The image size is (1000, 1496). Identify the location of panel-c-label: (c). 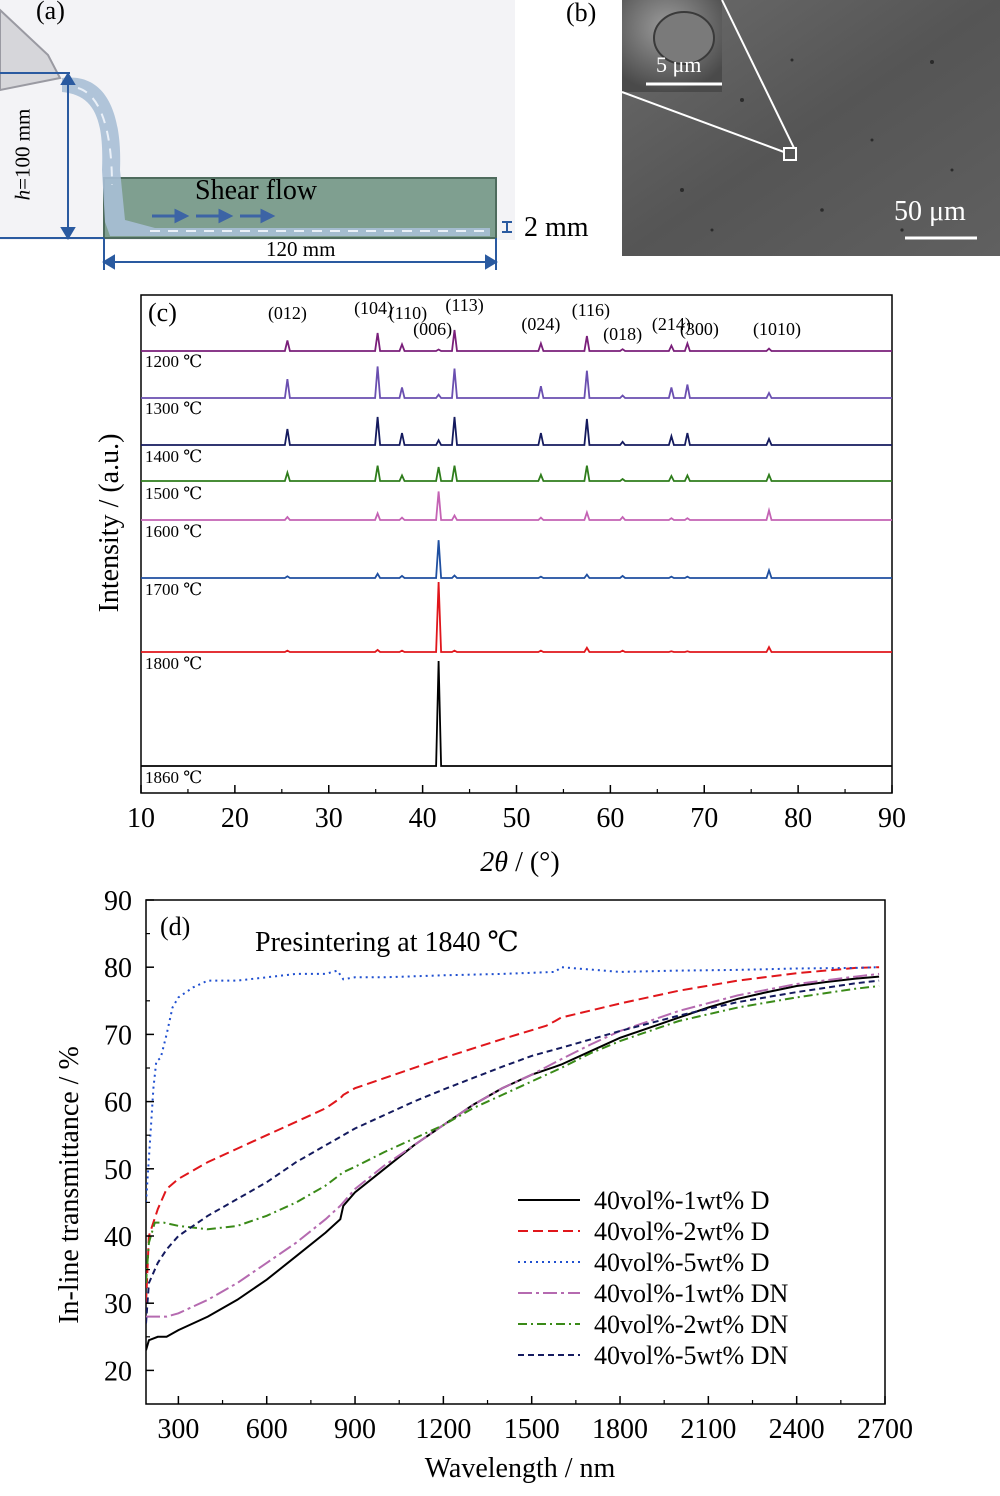
(162, 312).